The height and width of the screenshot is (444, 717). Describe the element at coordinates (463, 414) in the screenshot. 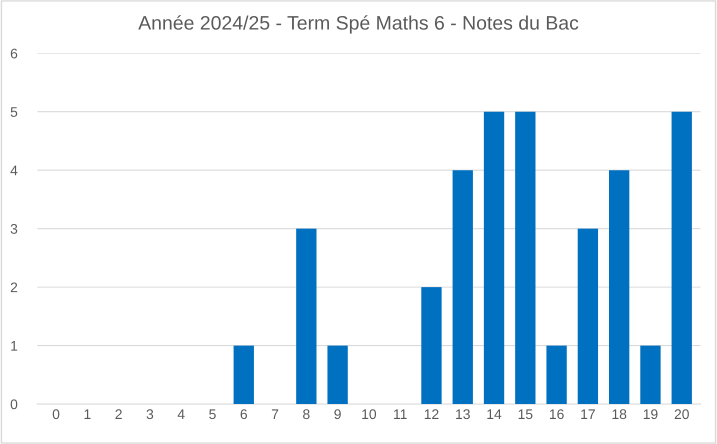

I see `x-tick-label: 13` at that location.